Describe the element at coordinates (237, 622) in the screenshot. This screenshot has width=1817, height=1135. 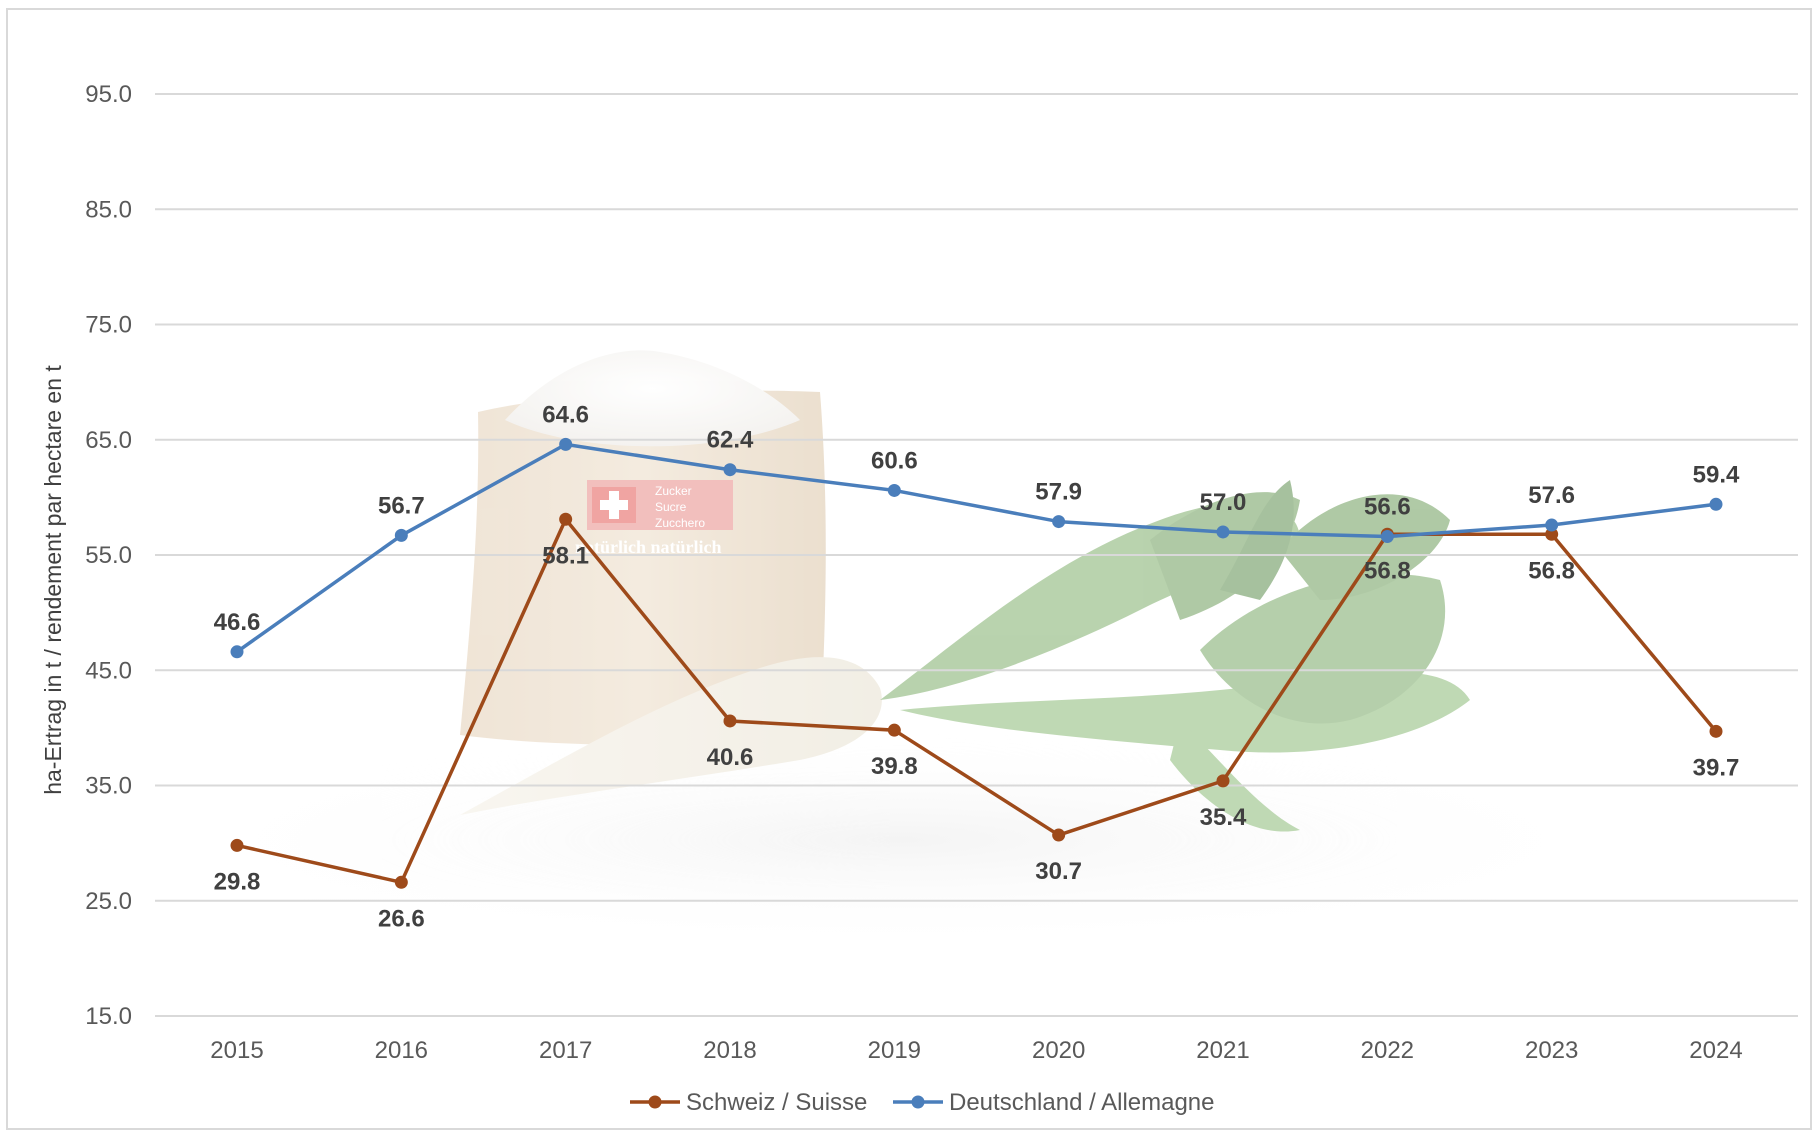
I see `data-label: 46.6` at that location.